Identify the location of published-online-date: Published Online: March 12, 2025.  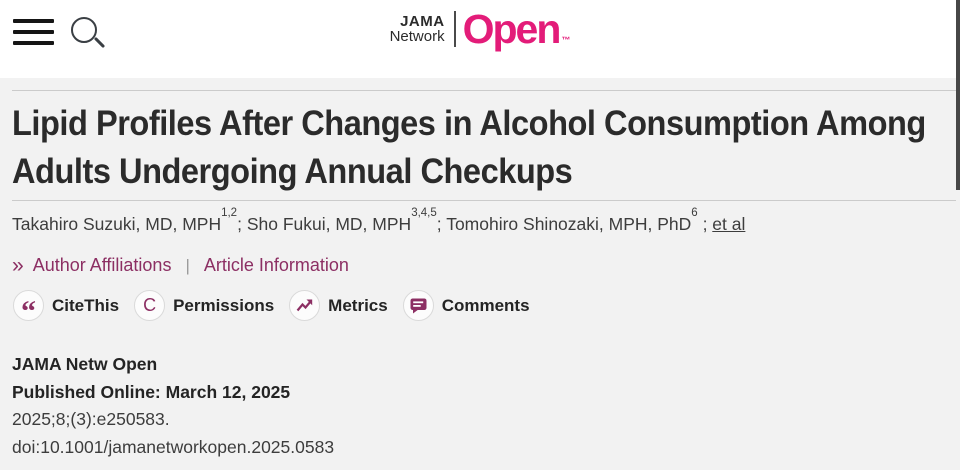
(151, 391).